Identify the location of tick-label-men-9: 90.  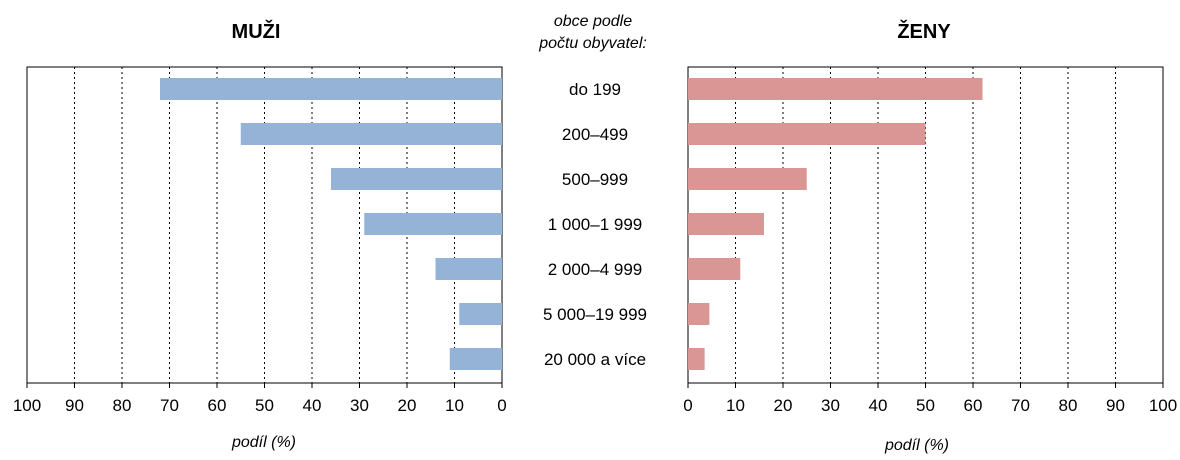
(74, 405).